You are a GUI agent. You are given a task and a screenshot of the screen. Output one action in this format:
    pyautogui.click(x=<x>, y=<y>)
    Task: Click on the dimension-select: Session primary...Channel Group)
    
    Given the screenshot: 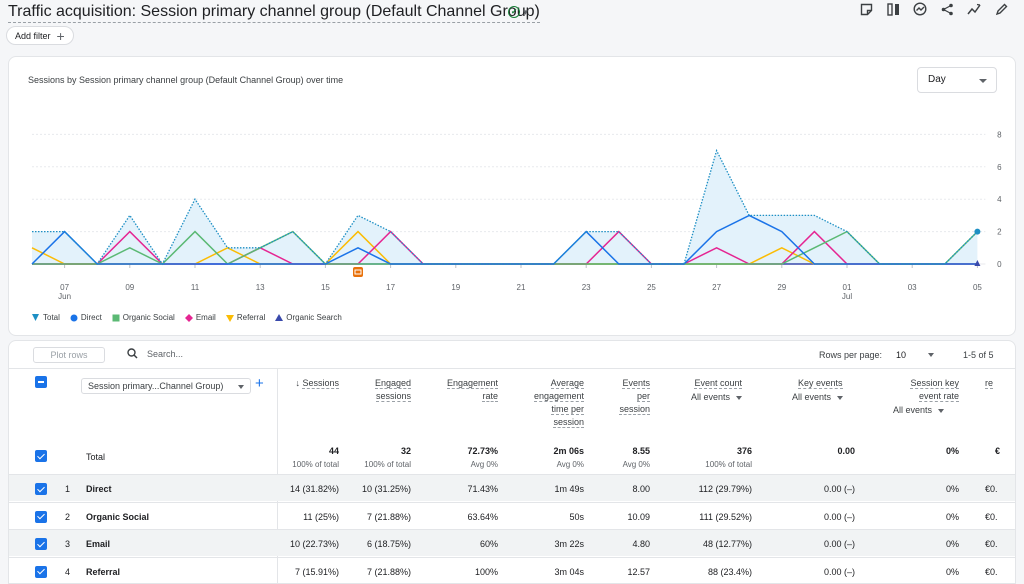 What is the action you would take?
    pyautogui.click(x=166, y=386)
    